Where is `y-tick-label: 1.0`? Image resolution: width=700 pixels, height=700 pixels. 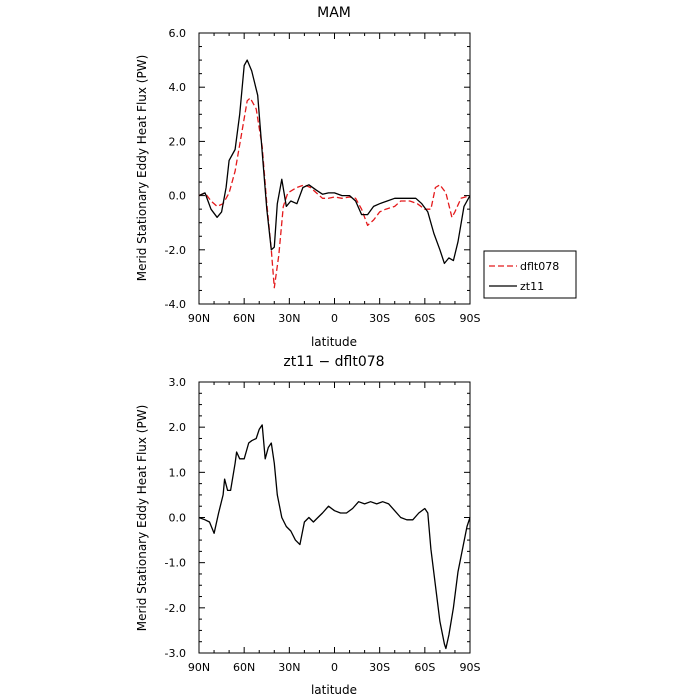 y-tick-label: 1.0 is located at coordinates (178, 472).